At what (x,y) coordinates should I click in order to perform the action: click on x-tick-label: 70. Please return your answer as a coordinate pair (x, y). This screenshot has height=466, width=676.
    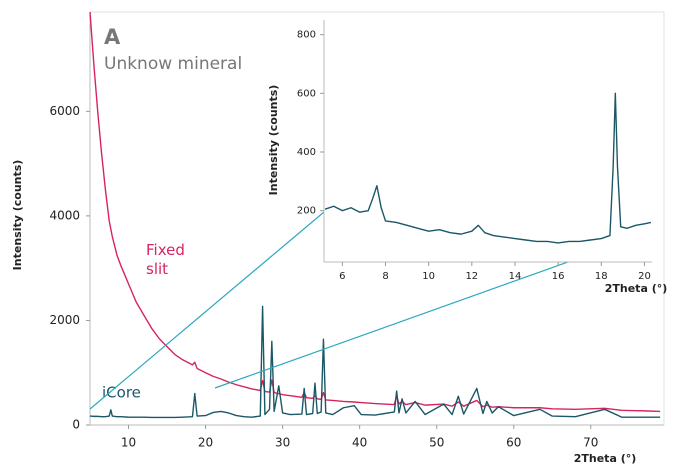
    Looking at the image, I should click on (590, 443).